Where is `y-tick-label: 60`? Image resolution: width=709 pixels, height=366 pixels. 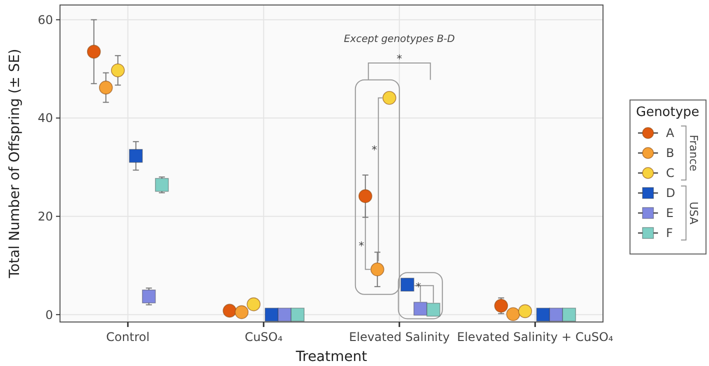
y-tick-label: 60 is located at coordinates (45, 19).